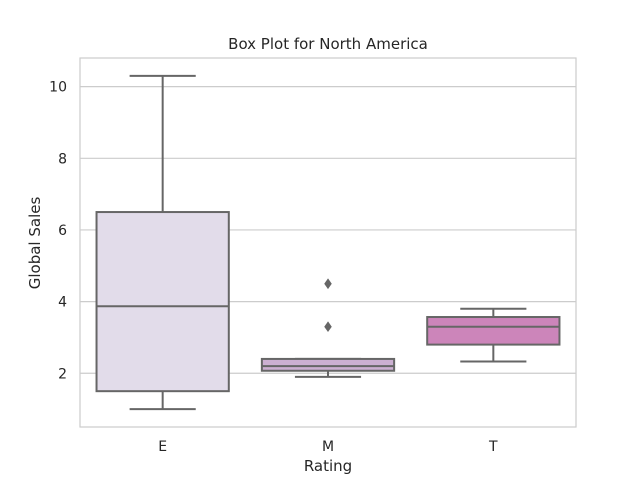 The width and height of the screenshot is (640, 480). I want to click on x-tick-label: M, so click(328, 447).